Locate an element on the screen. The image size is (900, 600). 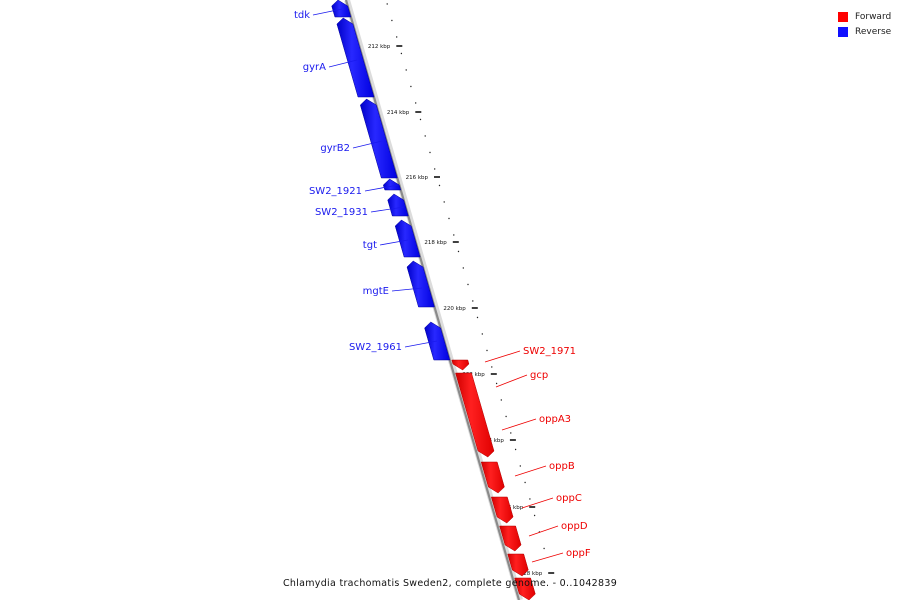
scale-tick-label: 216 kbp is located at coordinates (417, 178).